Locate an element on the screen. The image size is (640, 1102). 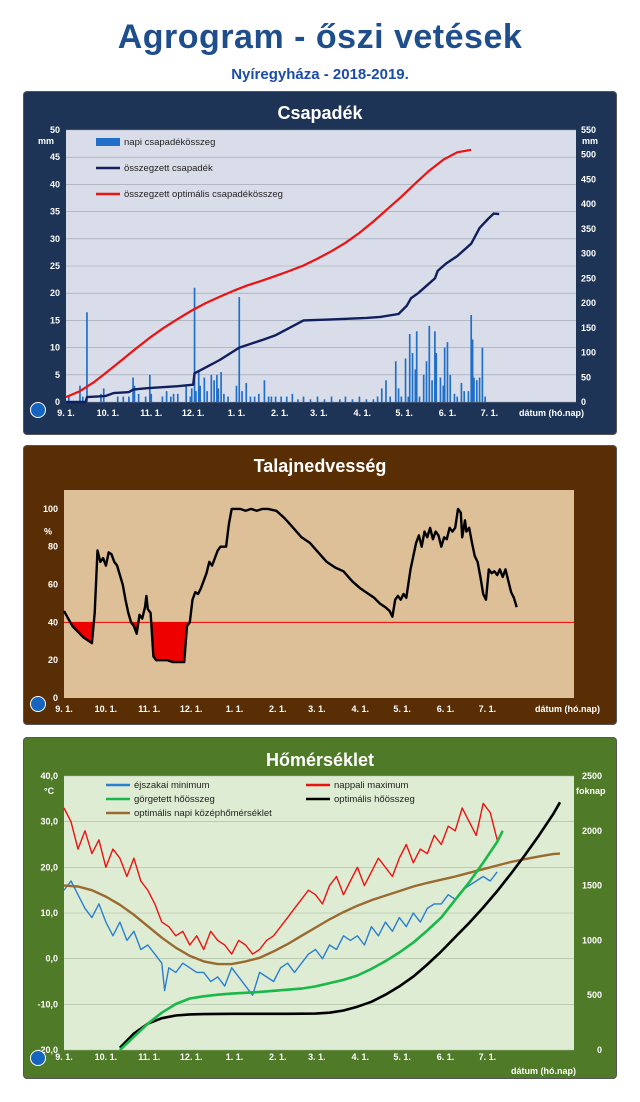
temp-x-tick-label: 5. 1. is located at coordinates (402, 1057).